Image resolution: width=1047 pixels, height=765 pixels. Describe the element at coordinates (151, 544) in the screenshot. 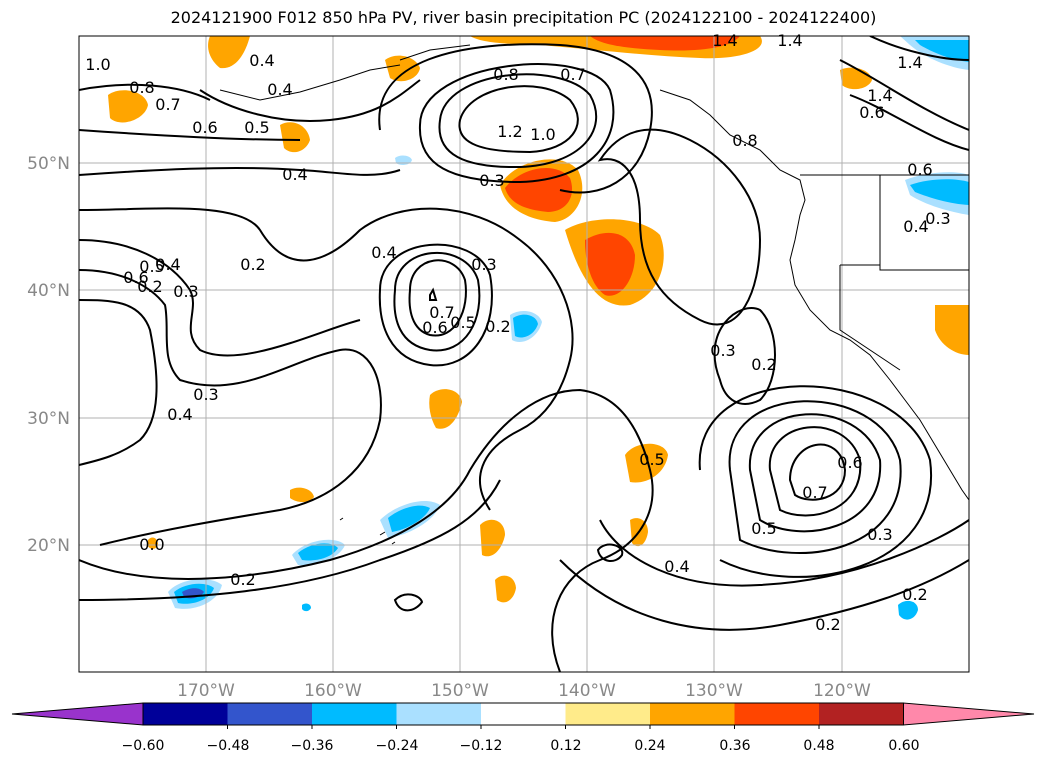

I see `contour-label: 0.0` at that location.